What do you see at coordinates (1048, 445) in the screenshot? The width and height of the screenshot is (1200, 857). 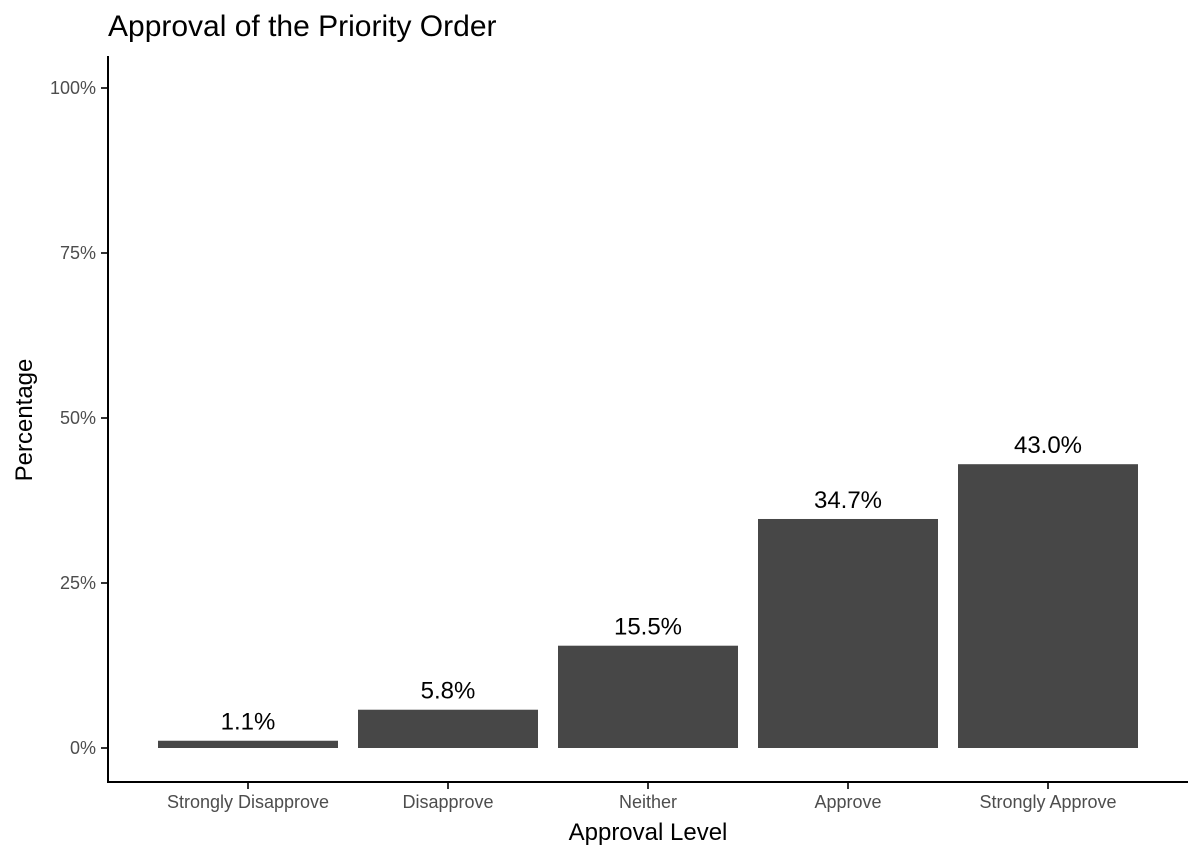 I see `data-label: 43.0%` at bounding box center [1048, 445].